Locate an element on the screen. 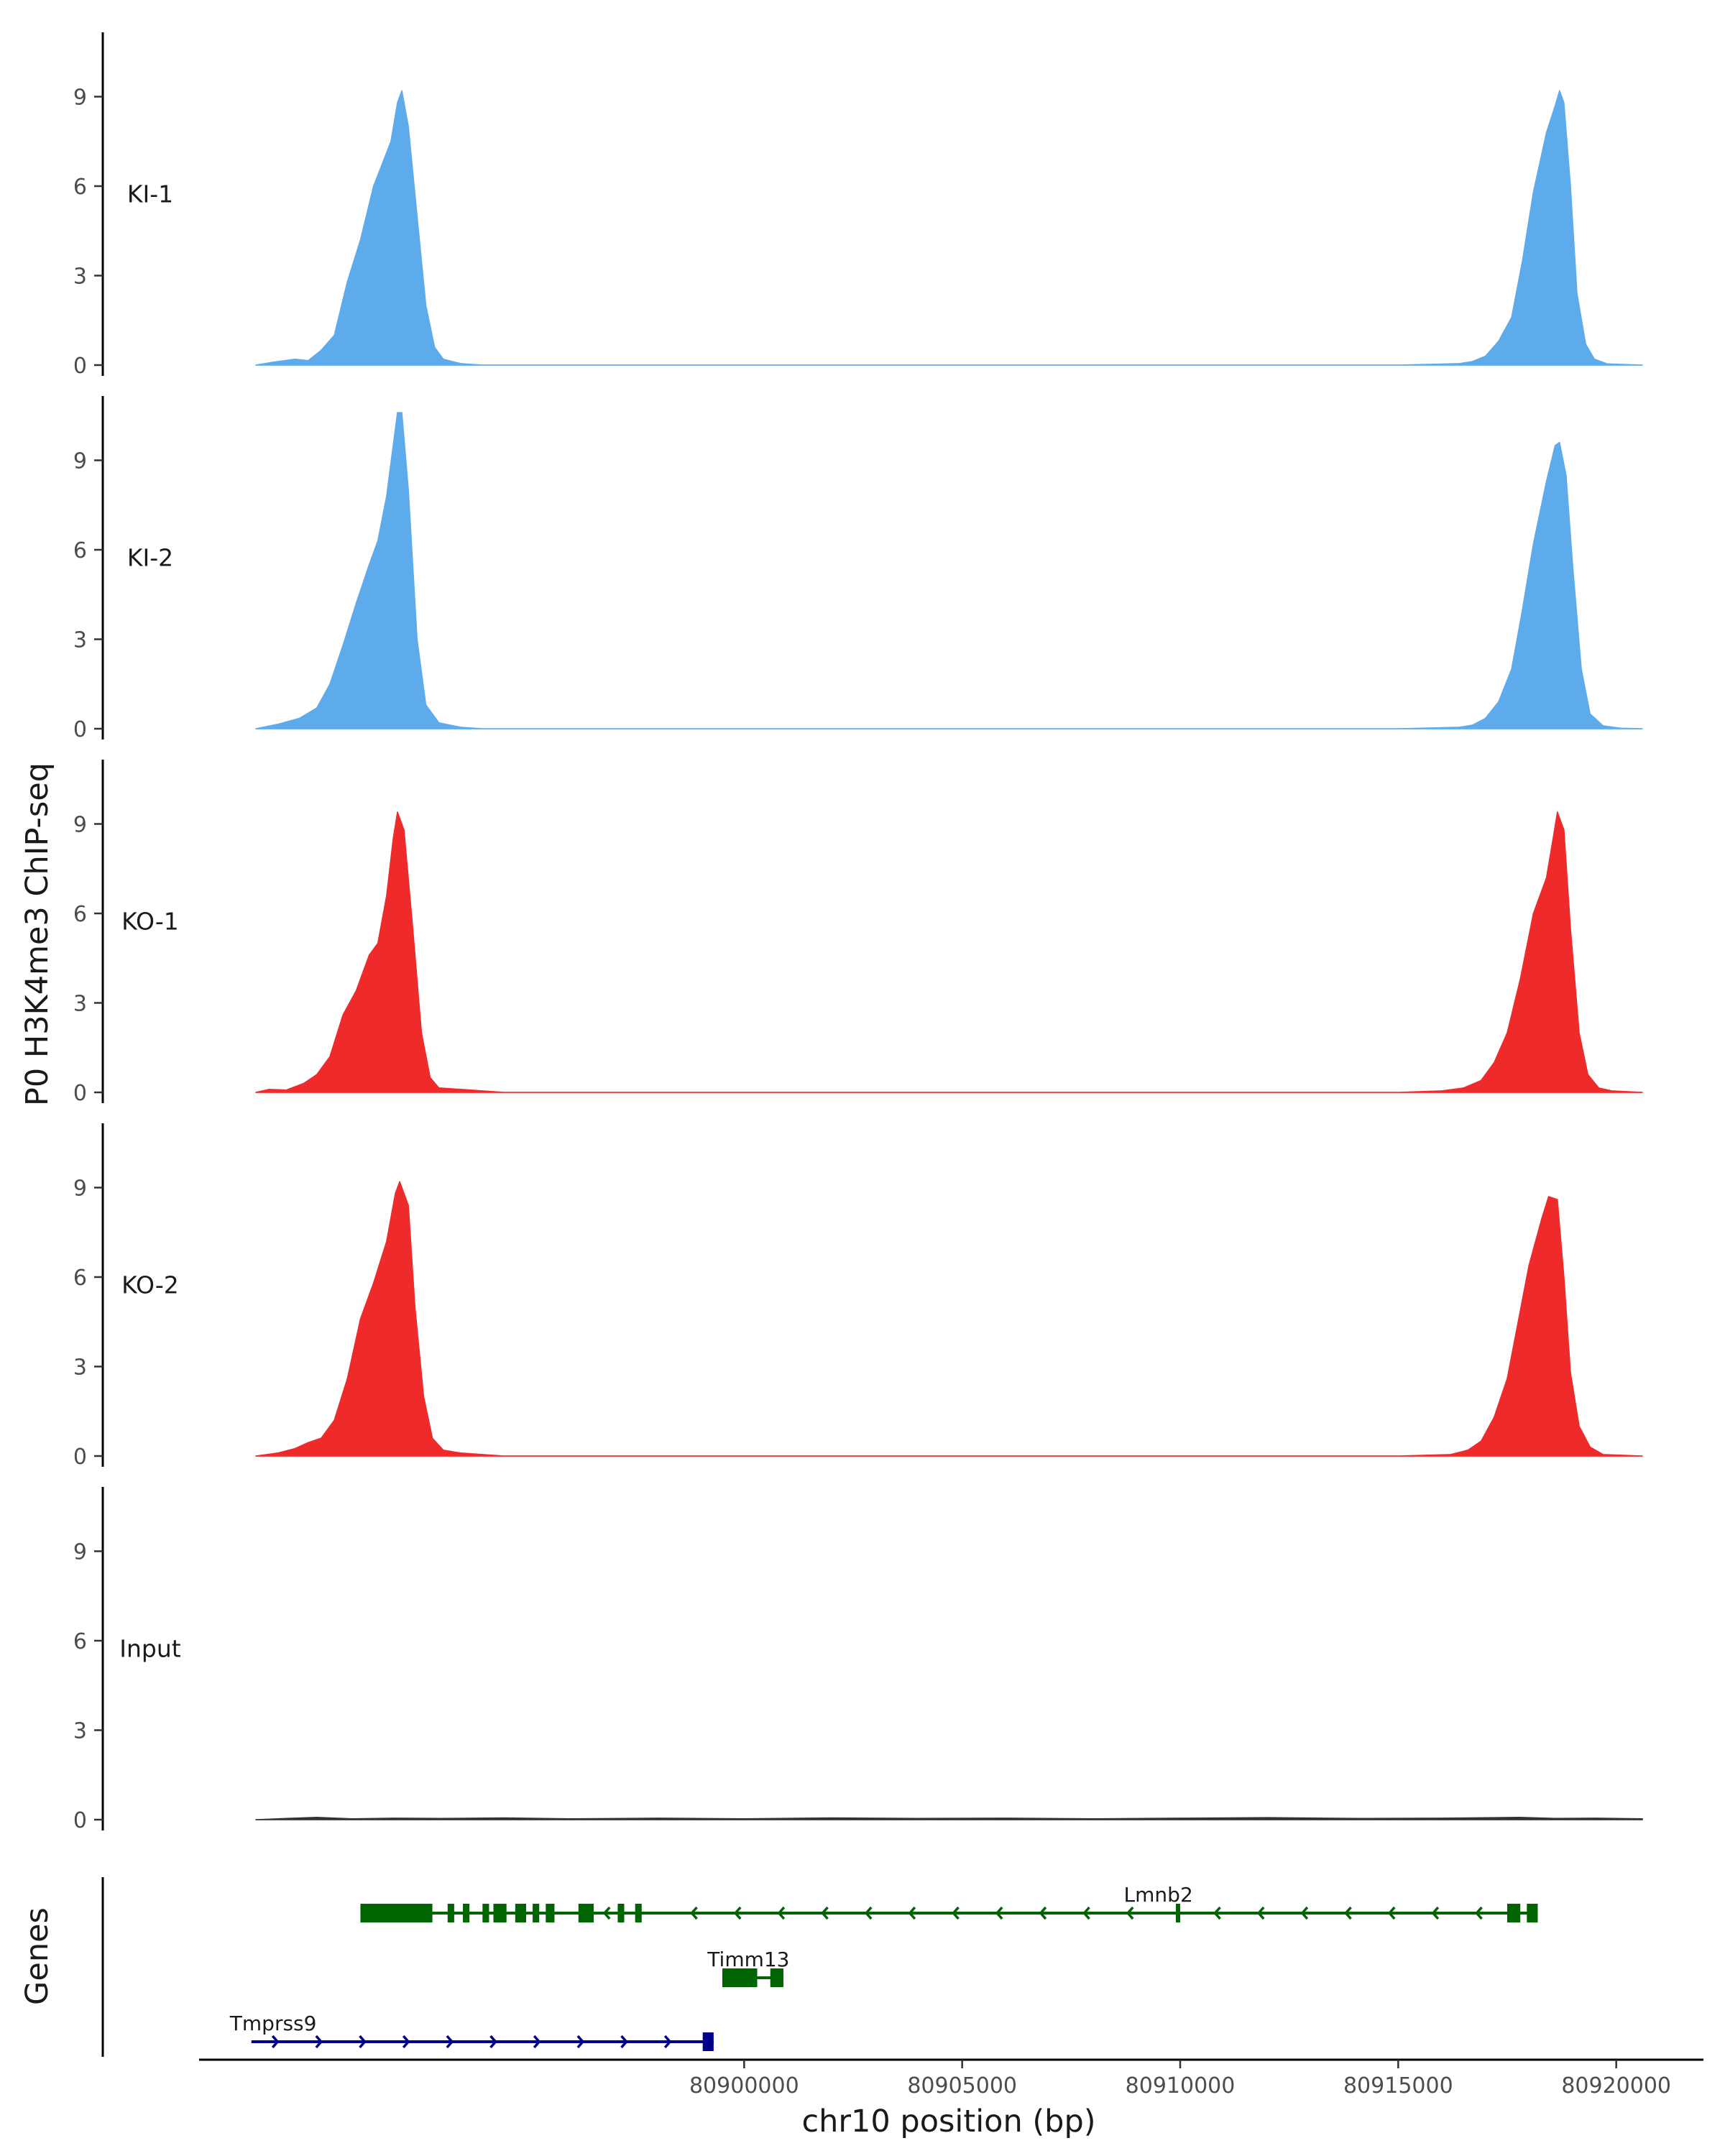 This screenshot has width=1725, height=2156. track-ko-1: 0 3 6 9 KO-1 is located at coordinates (858, 933).